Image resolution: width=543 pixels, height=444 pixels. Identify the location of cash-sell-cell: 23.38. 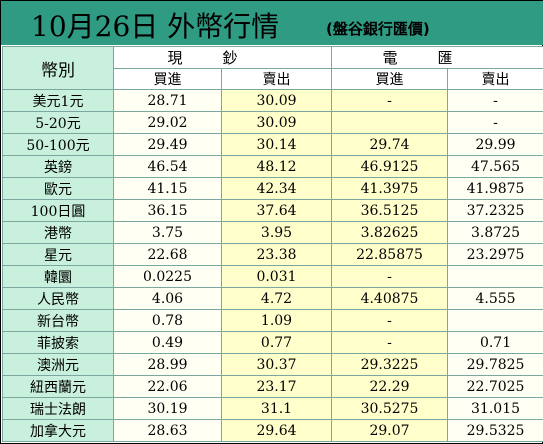
(276, 254).